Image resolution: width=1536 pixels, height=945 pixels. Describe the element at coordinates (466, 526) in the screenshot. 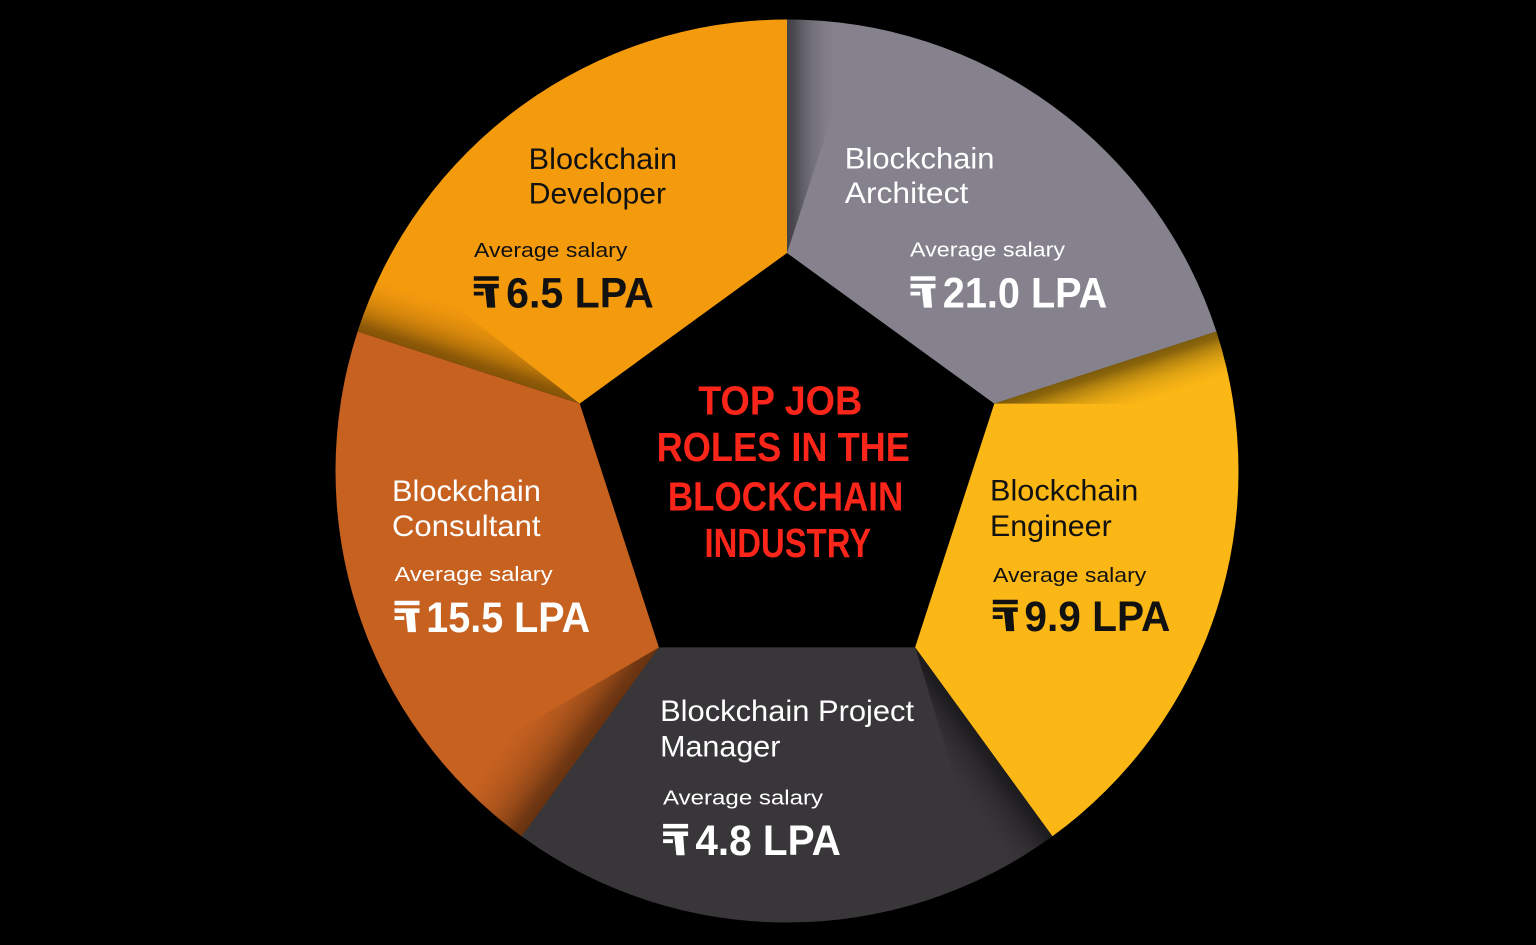

I see `svg-text: Consultant` at that location.